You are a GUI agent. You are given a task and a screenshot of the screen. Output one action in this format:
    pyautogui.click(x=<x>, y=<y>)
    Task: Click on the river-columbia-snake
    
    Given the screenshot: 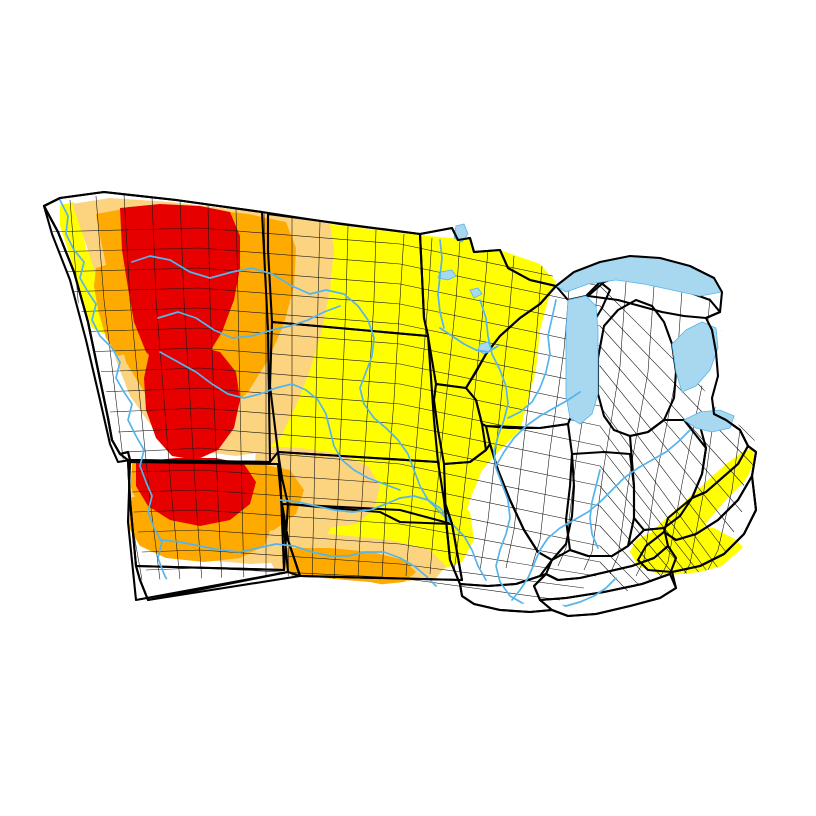 What is the action you would take?
    pyautogui.click(x=115, y=393)
    